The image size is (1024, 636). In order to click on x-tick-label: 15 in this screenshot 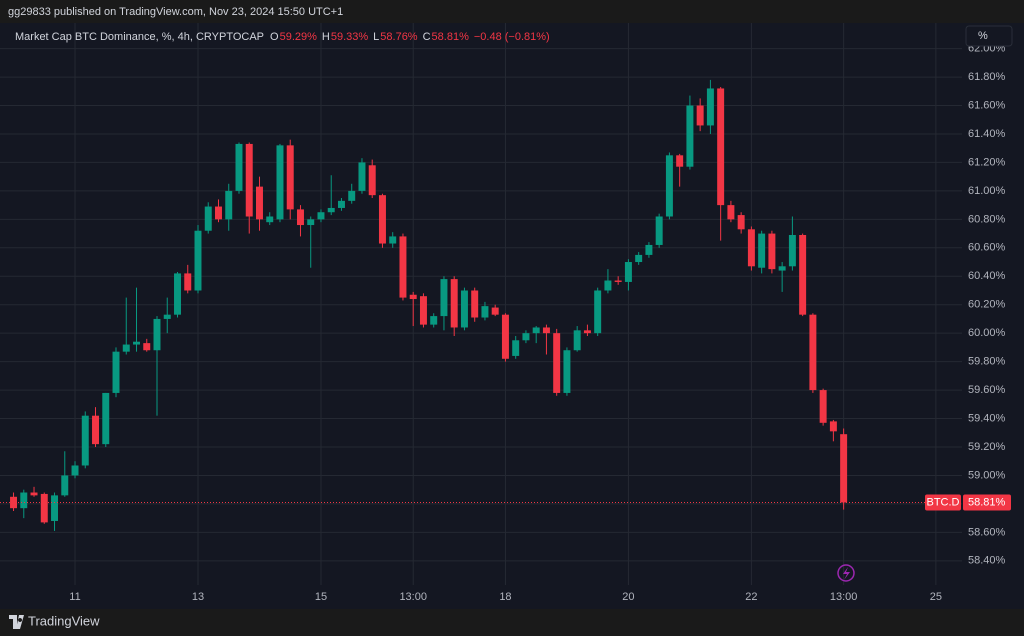, I will do `click(321, 597)`.